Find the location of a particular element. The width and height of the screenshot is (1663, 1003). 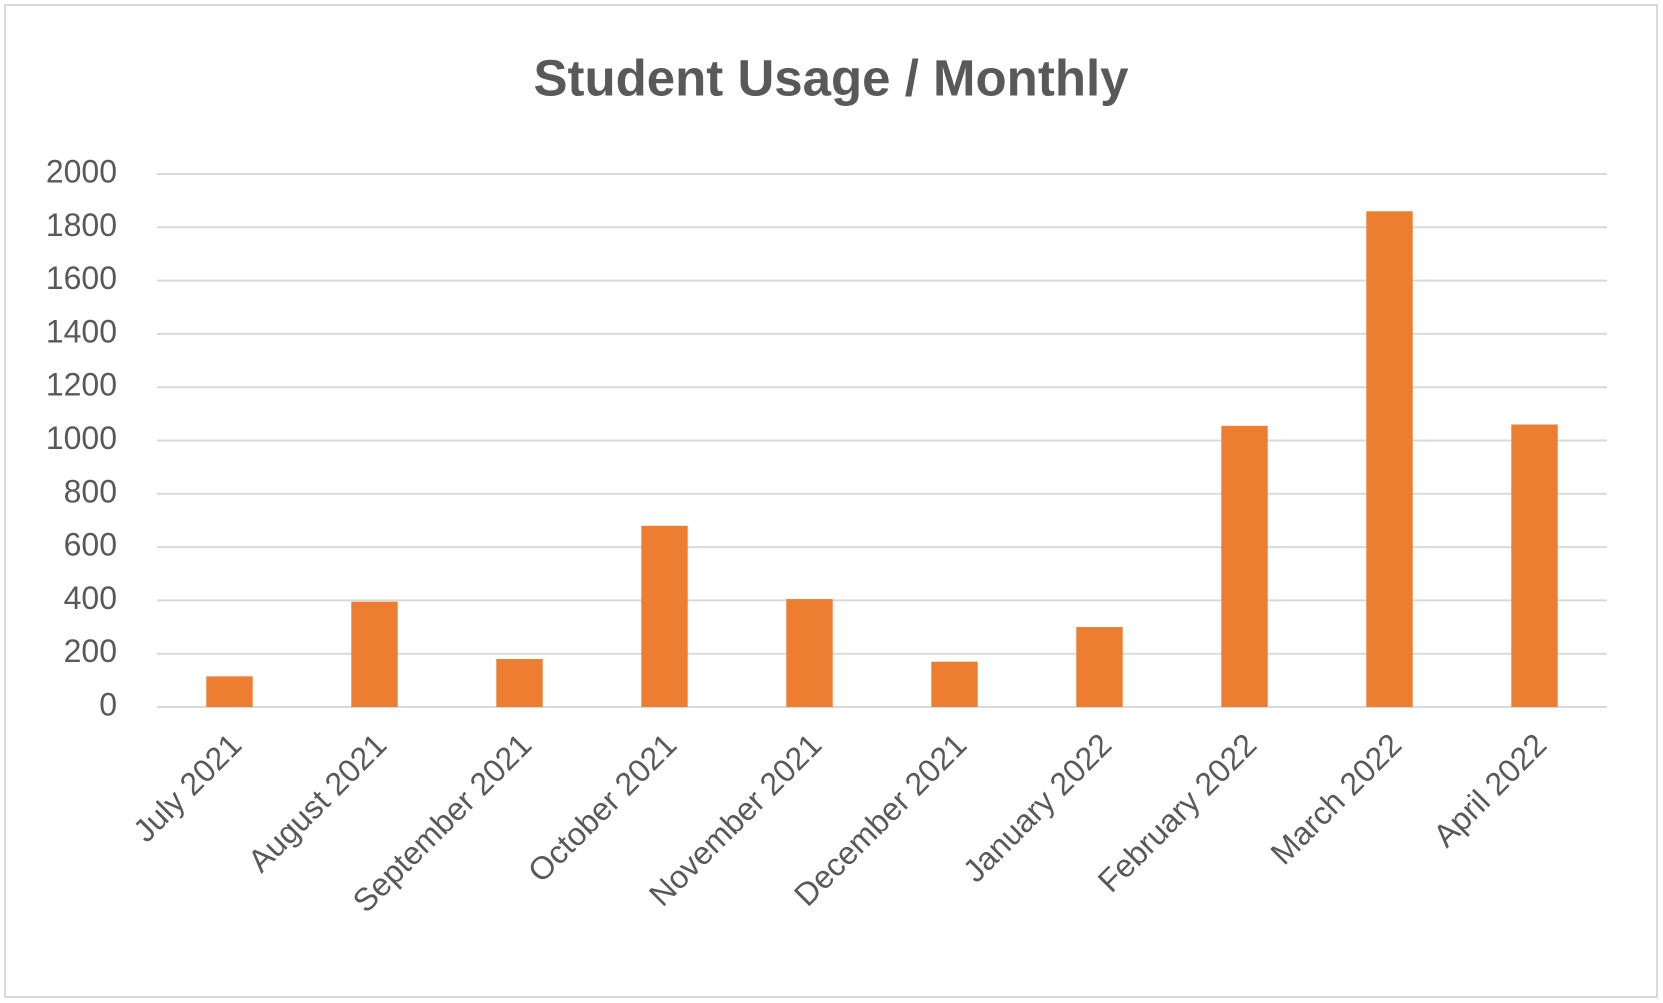

y-tick-label: 2000 is located at coordinates (81, 171).